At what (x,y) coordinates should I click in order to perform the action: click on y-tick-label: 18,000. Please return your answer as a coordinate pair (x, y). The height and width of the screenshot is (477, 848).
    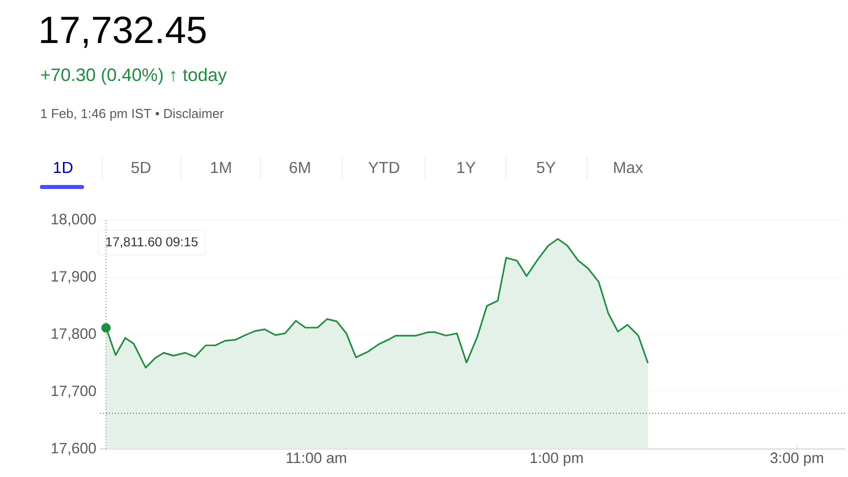
    Looking at the image, I should click on (74, 220).